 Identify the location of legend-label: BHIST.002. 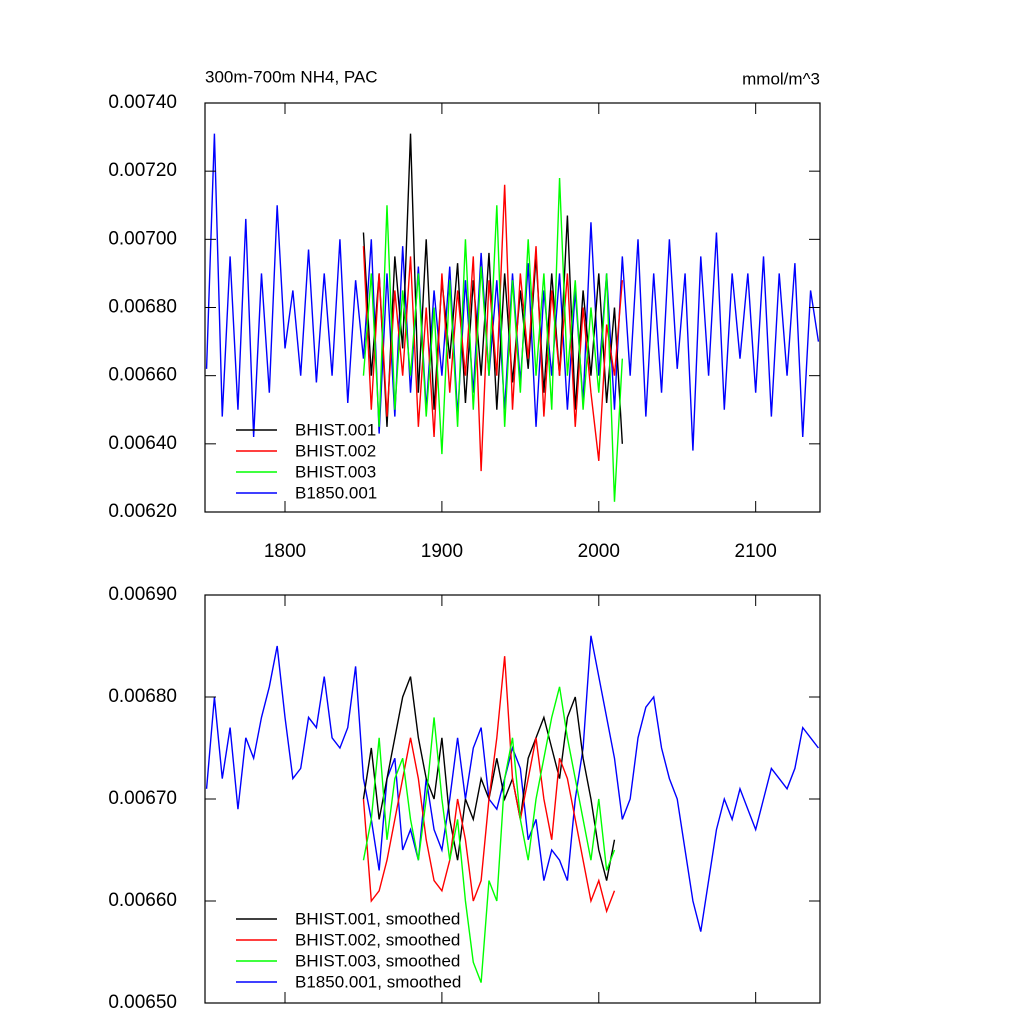
(335, 450).